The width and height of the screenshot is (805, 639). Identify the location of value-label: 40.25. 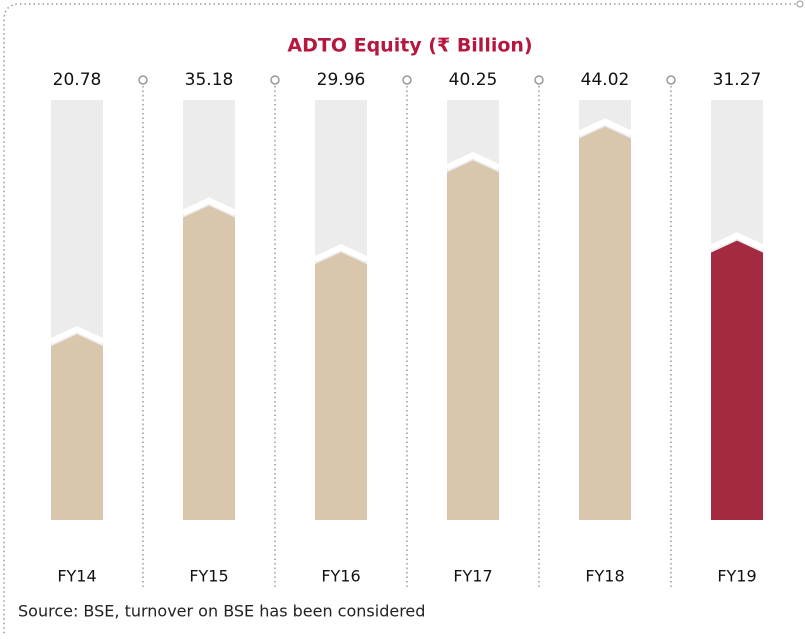
(473, 80).